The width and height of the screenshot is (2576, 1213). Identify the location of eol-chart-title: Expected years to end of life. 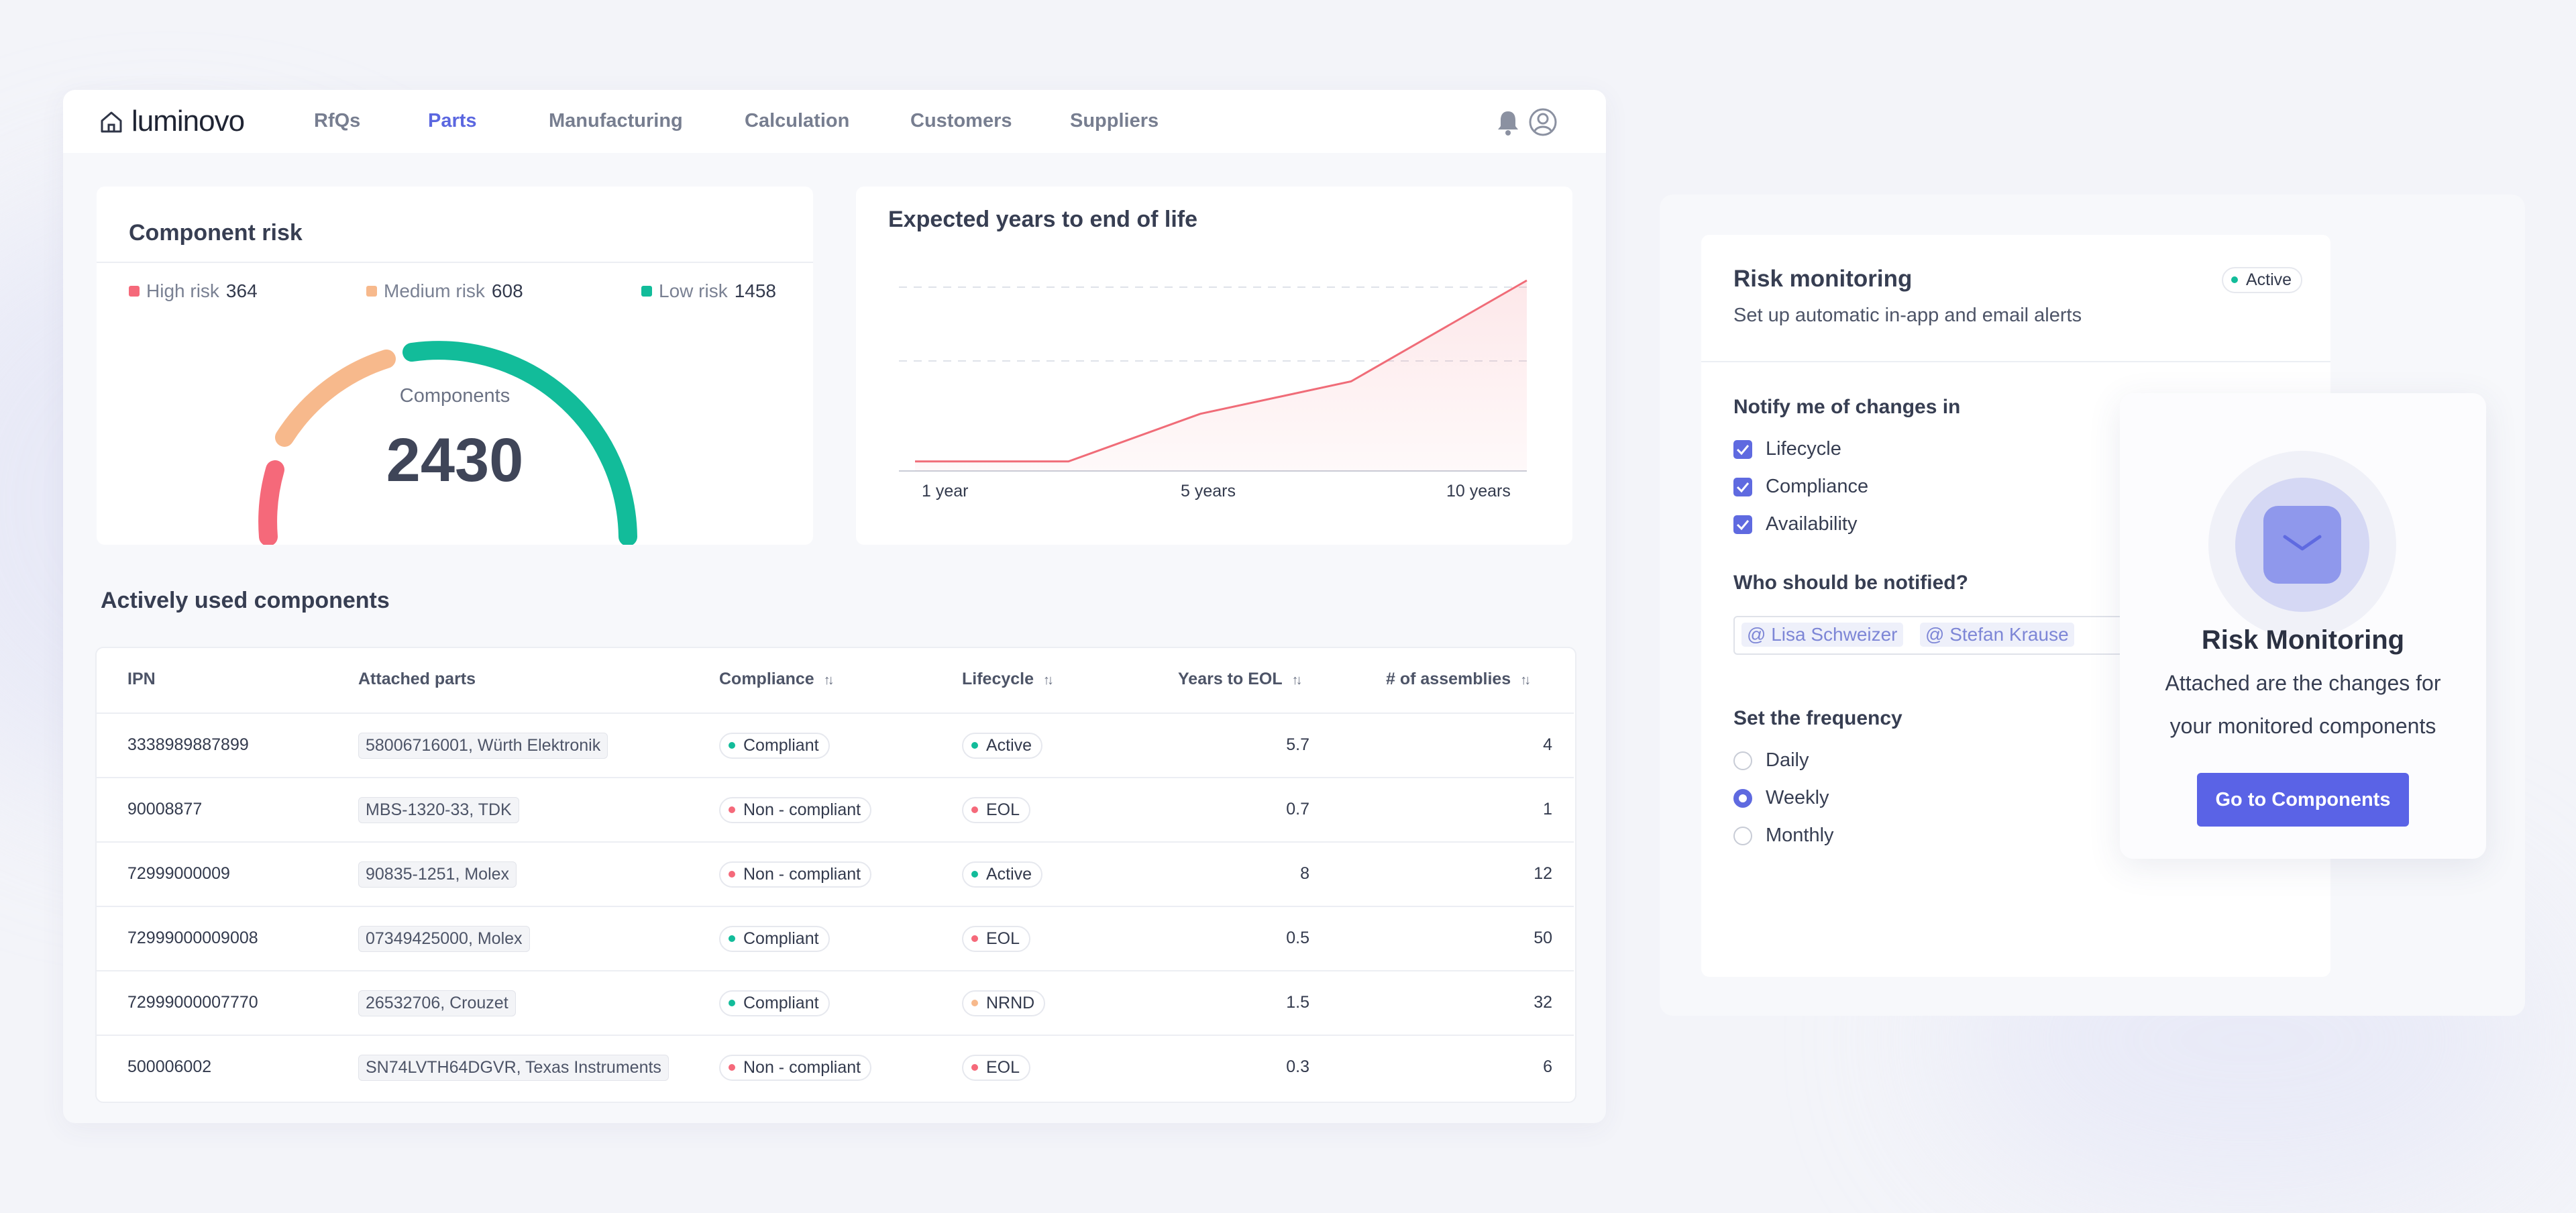
(1043, 219).